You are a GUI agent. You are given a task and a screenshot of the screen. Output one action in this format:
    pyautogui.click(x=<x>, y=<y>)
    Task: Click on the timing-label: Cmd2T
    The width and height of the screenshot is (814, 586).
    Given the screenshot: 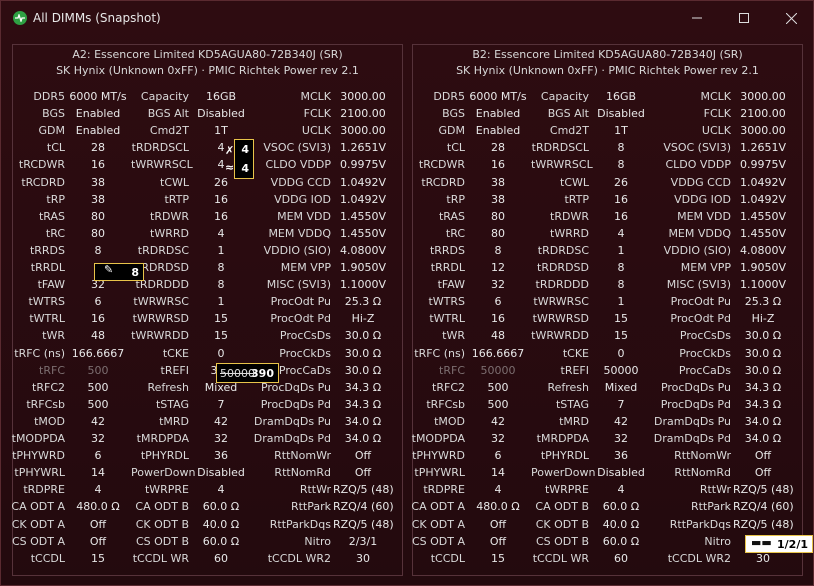 What is the action you would take?
    pyautogui.click(x=569, y=131)
    